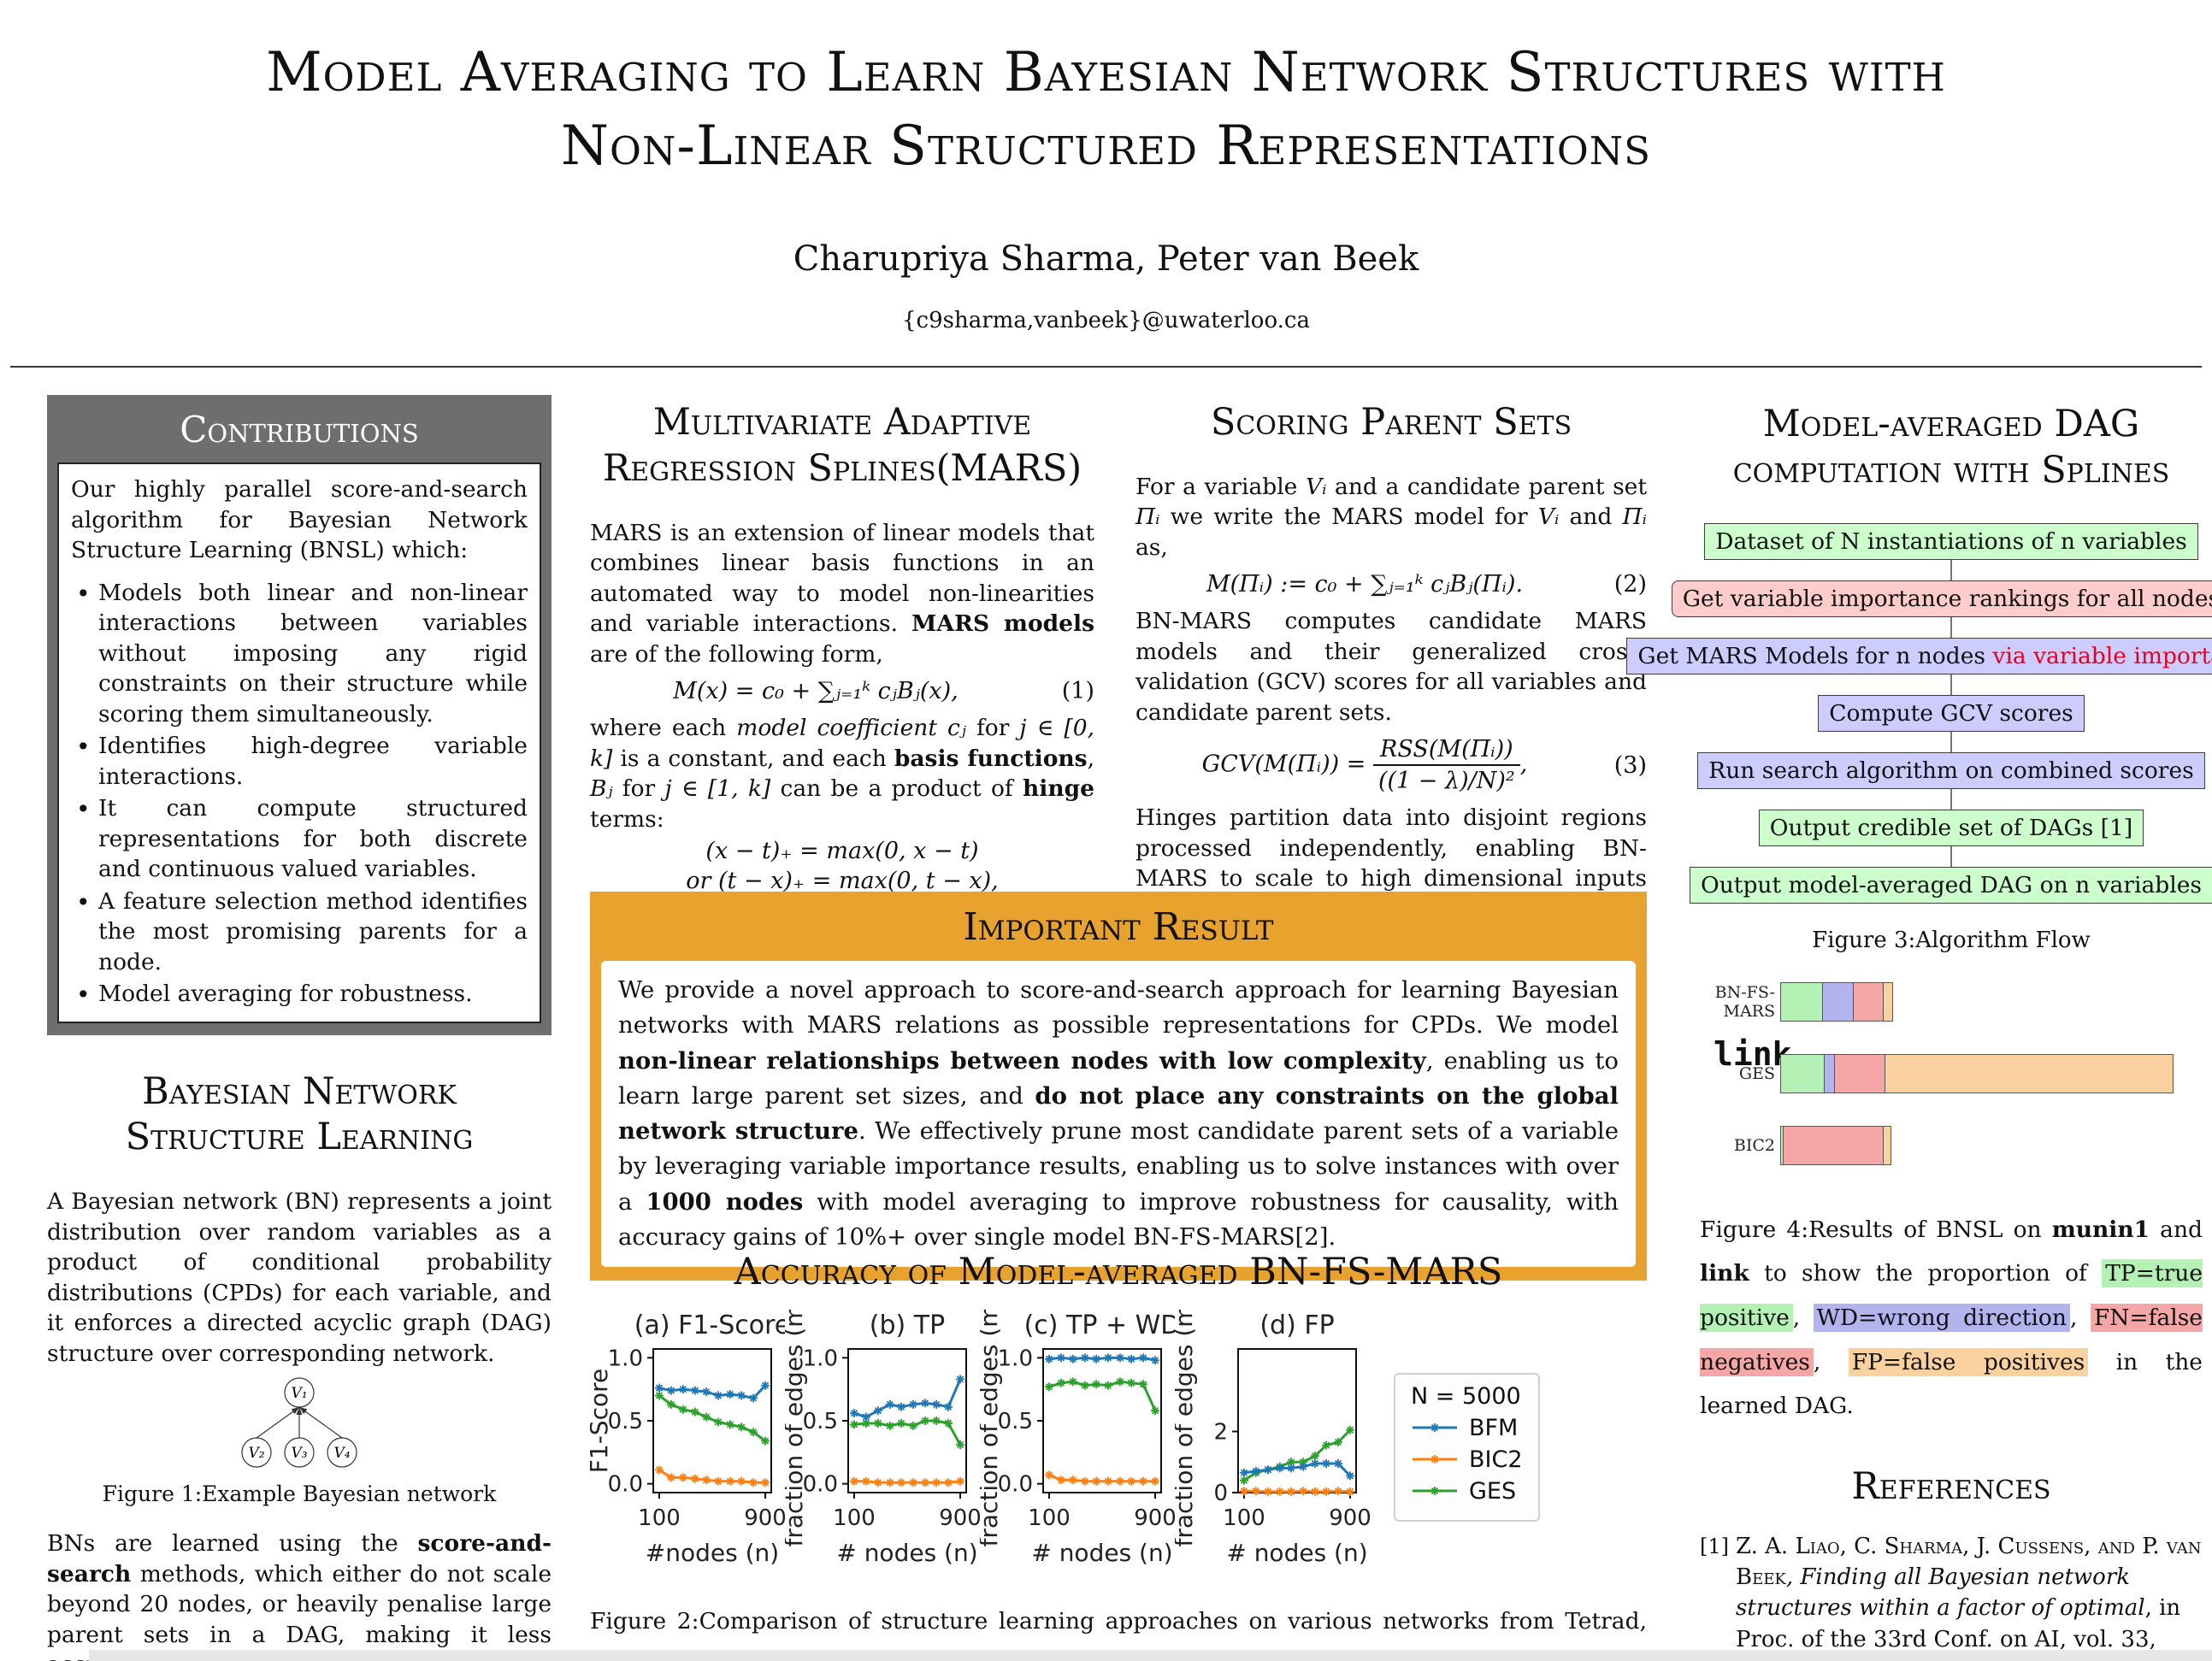 The height and width of the screenshot is (1661, 2212). I want to click on fig4-bar-label: BN-FS-MARS, so click(1744, 1001).